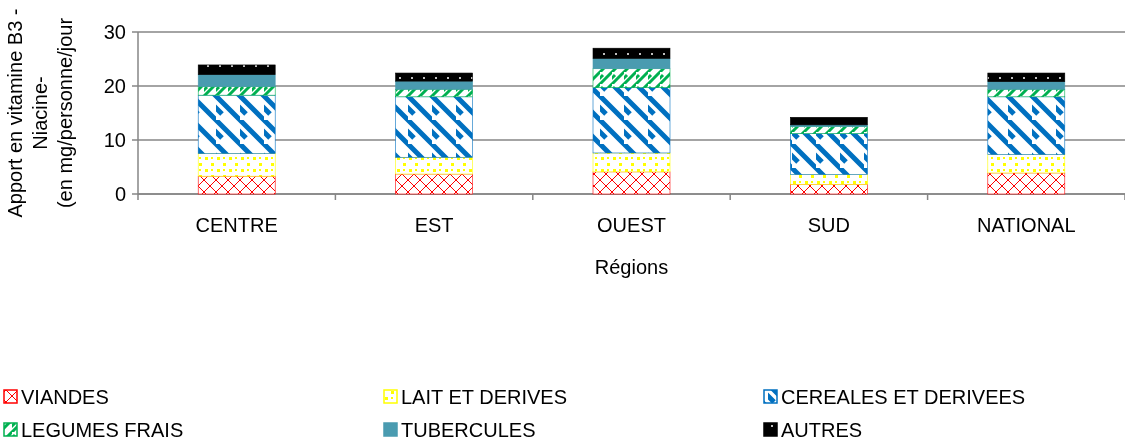  Describe the element at coordinates (829, 225) in the screenshot. I see `x-tick-label: SUD` at that location.